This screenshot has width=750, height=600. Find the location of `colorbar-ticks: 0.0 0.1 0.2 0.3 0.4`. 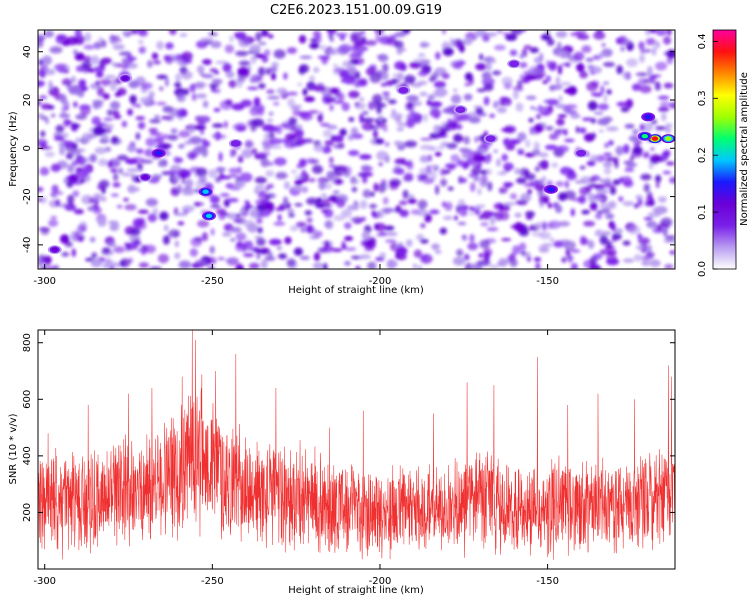

colorbar-ticks: 0.0 0.1 0.2 0.3 0.4 is located at coordinates (707, 155).